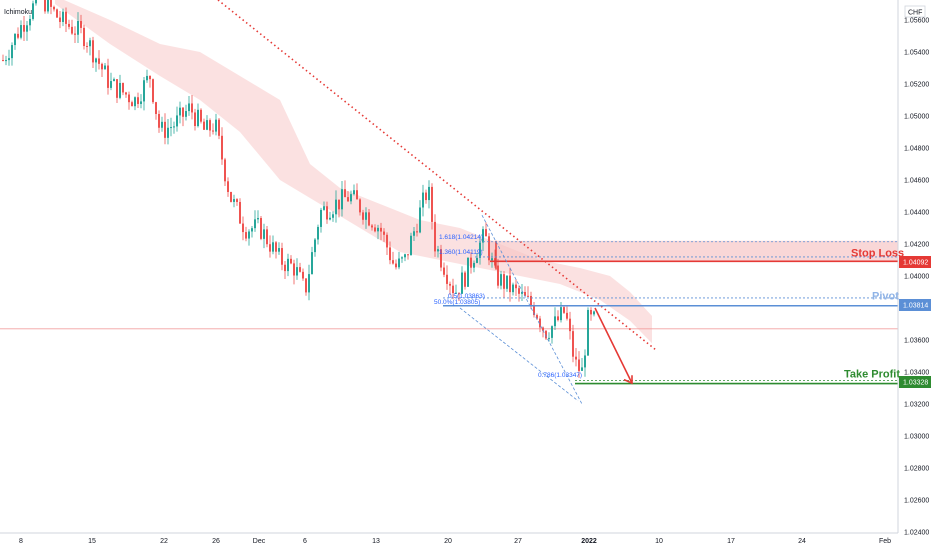 The height and width of the screenshot is (550, 932). Describe the element at coordinates (560, 375) in the screenshot. I see `fib-label-0786: 0.786(1.03347)` at that location.